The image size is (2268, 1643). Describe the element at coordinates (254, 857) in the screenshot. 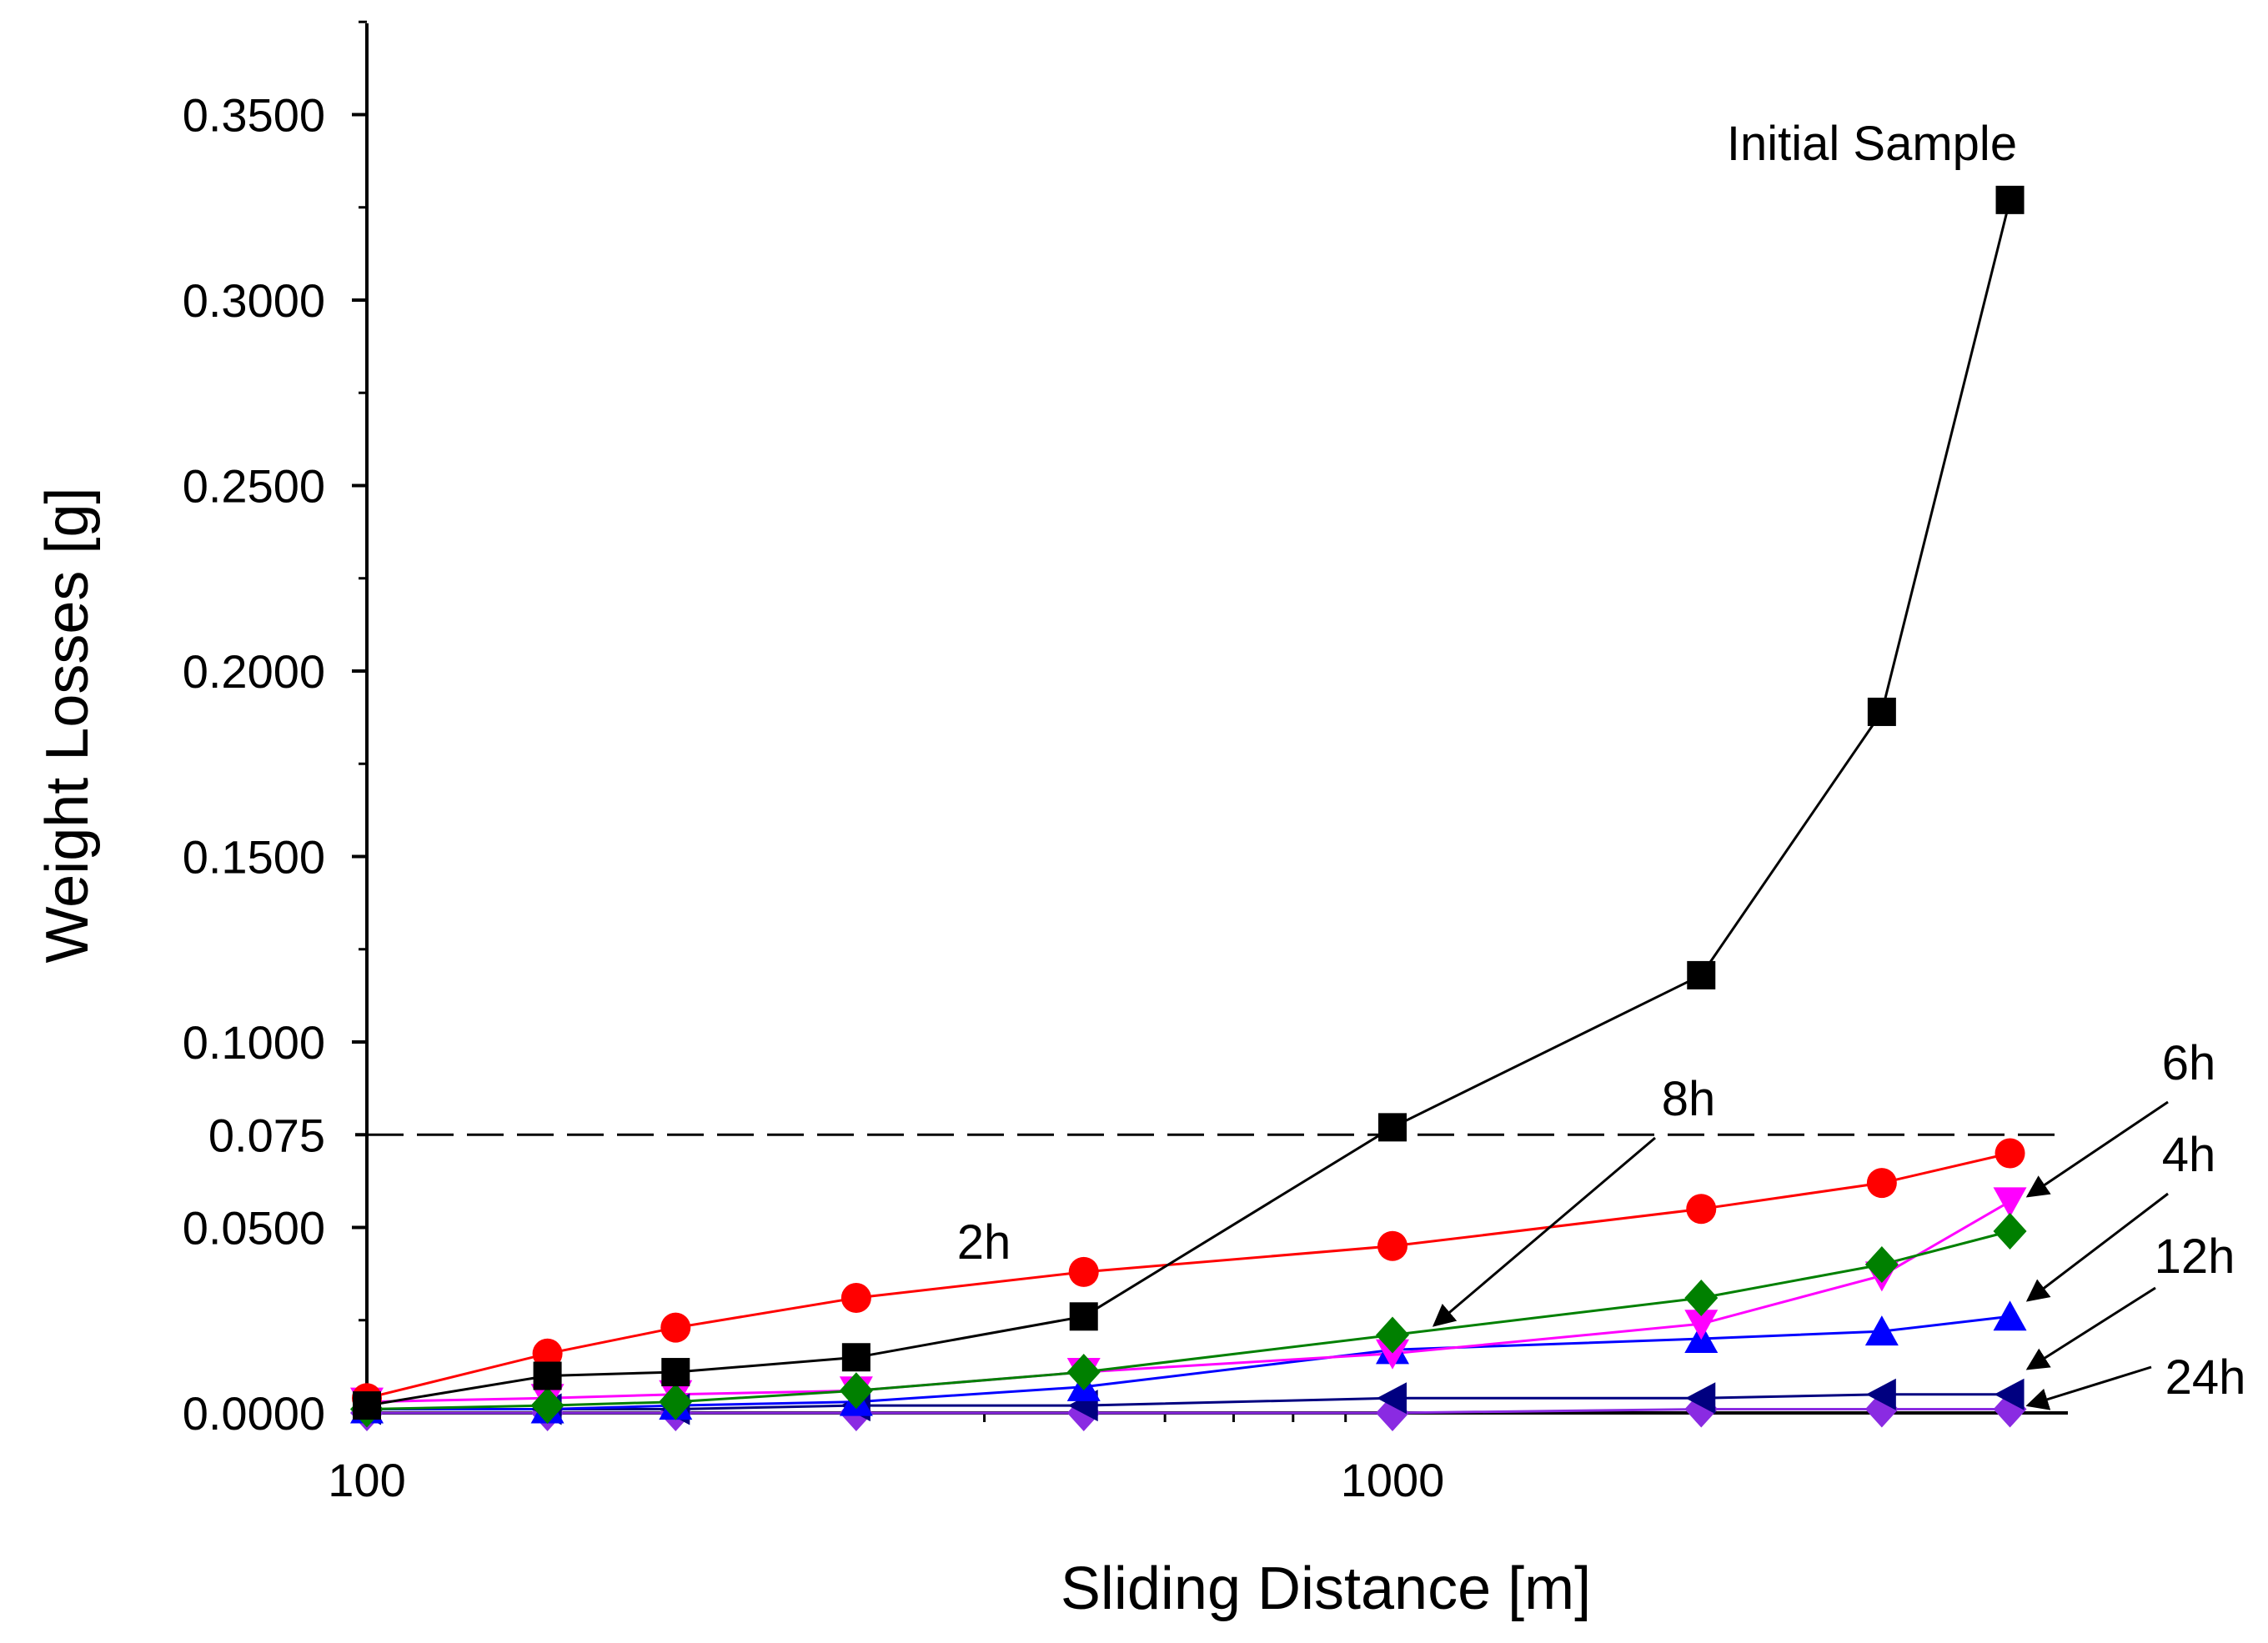

I see `y-tick-label: 0.1500` at that location.